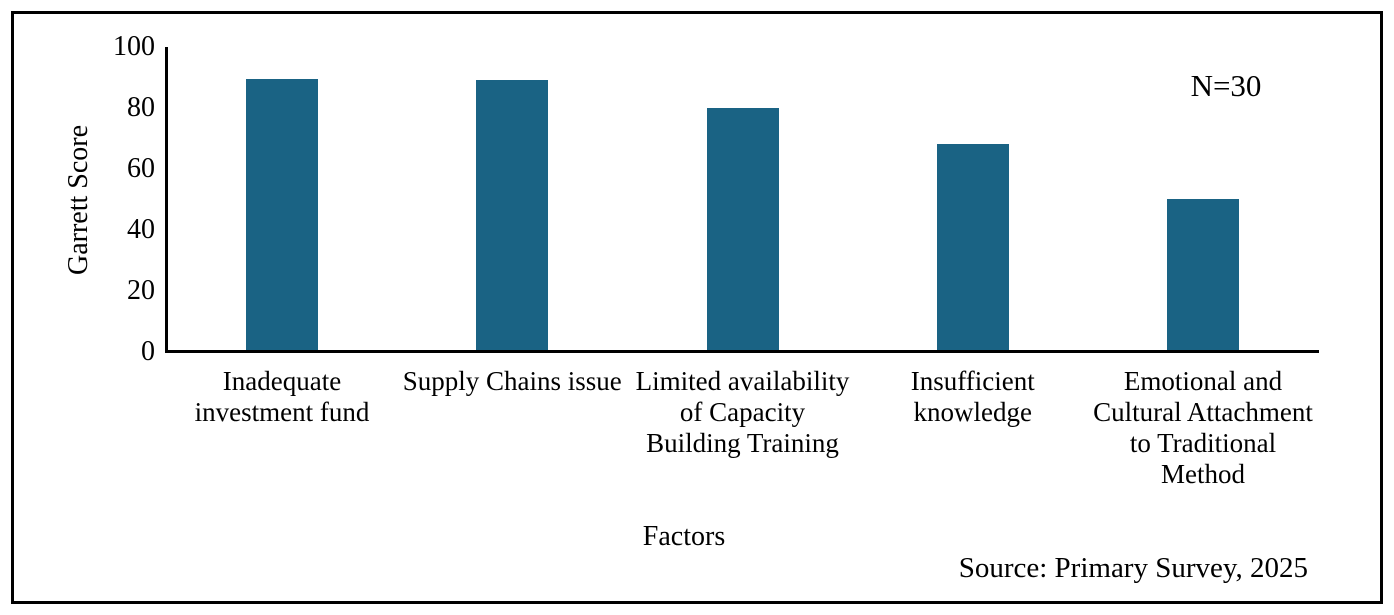 The height and width of the screenshot is (615, 1394). What do you see at coordinates (684, 536) in the screenshot?
I see `x-axis-title: Factors` at bounding box center [684, 536].